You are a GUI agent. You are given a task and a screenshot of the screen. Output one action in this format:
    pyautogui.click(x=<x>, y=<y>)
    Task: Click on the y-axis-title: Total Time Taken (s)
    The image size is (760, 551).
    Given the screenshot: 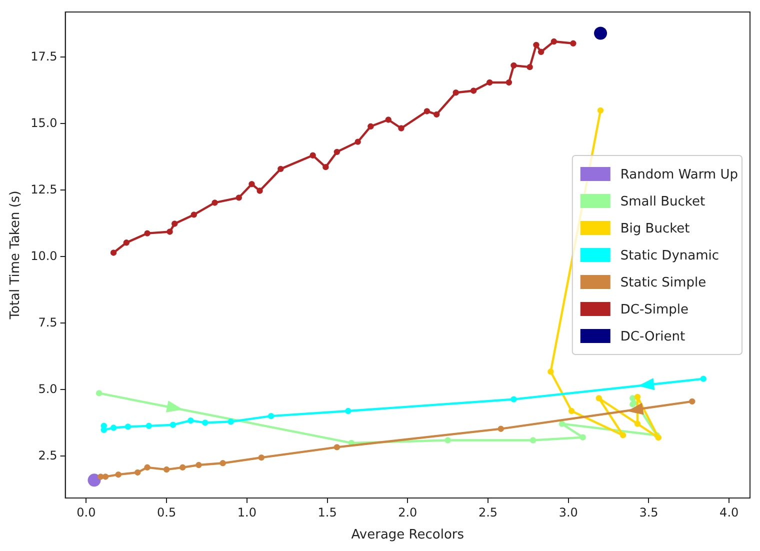 What is the action you would take?
    pyautogui.click(x=16, y=255)
    